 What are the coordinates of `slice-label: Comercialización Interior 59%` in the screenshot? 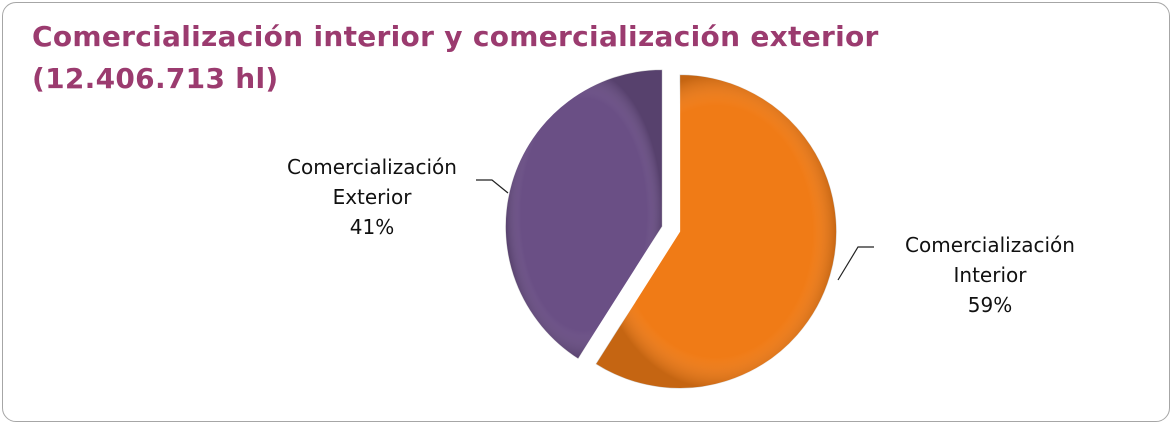 It's located at (990, 275).